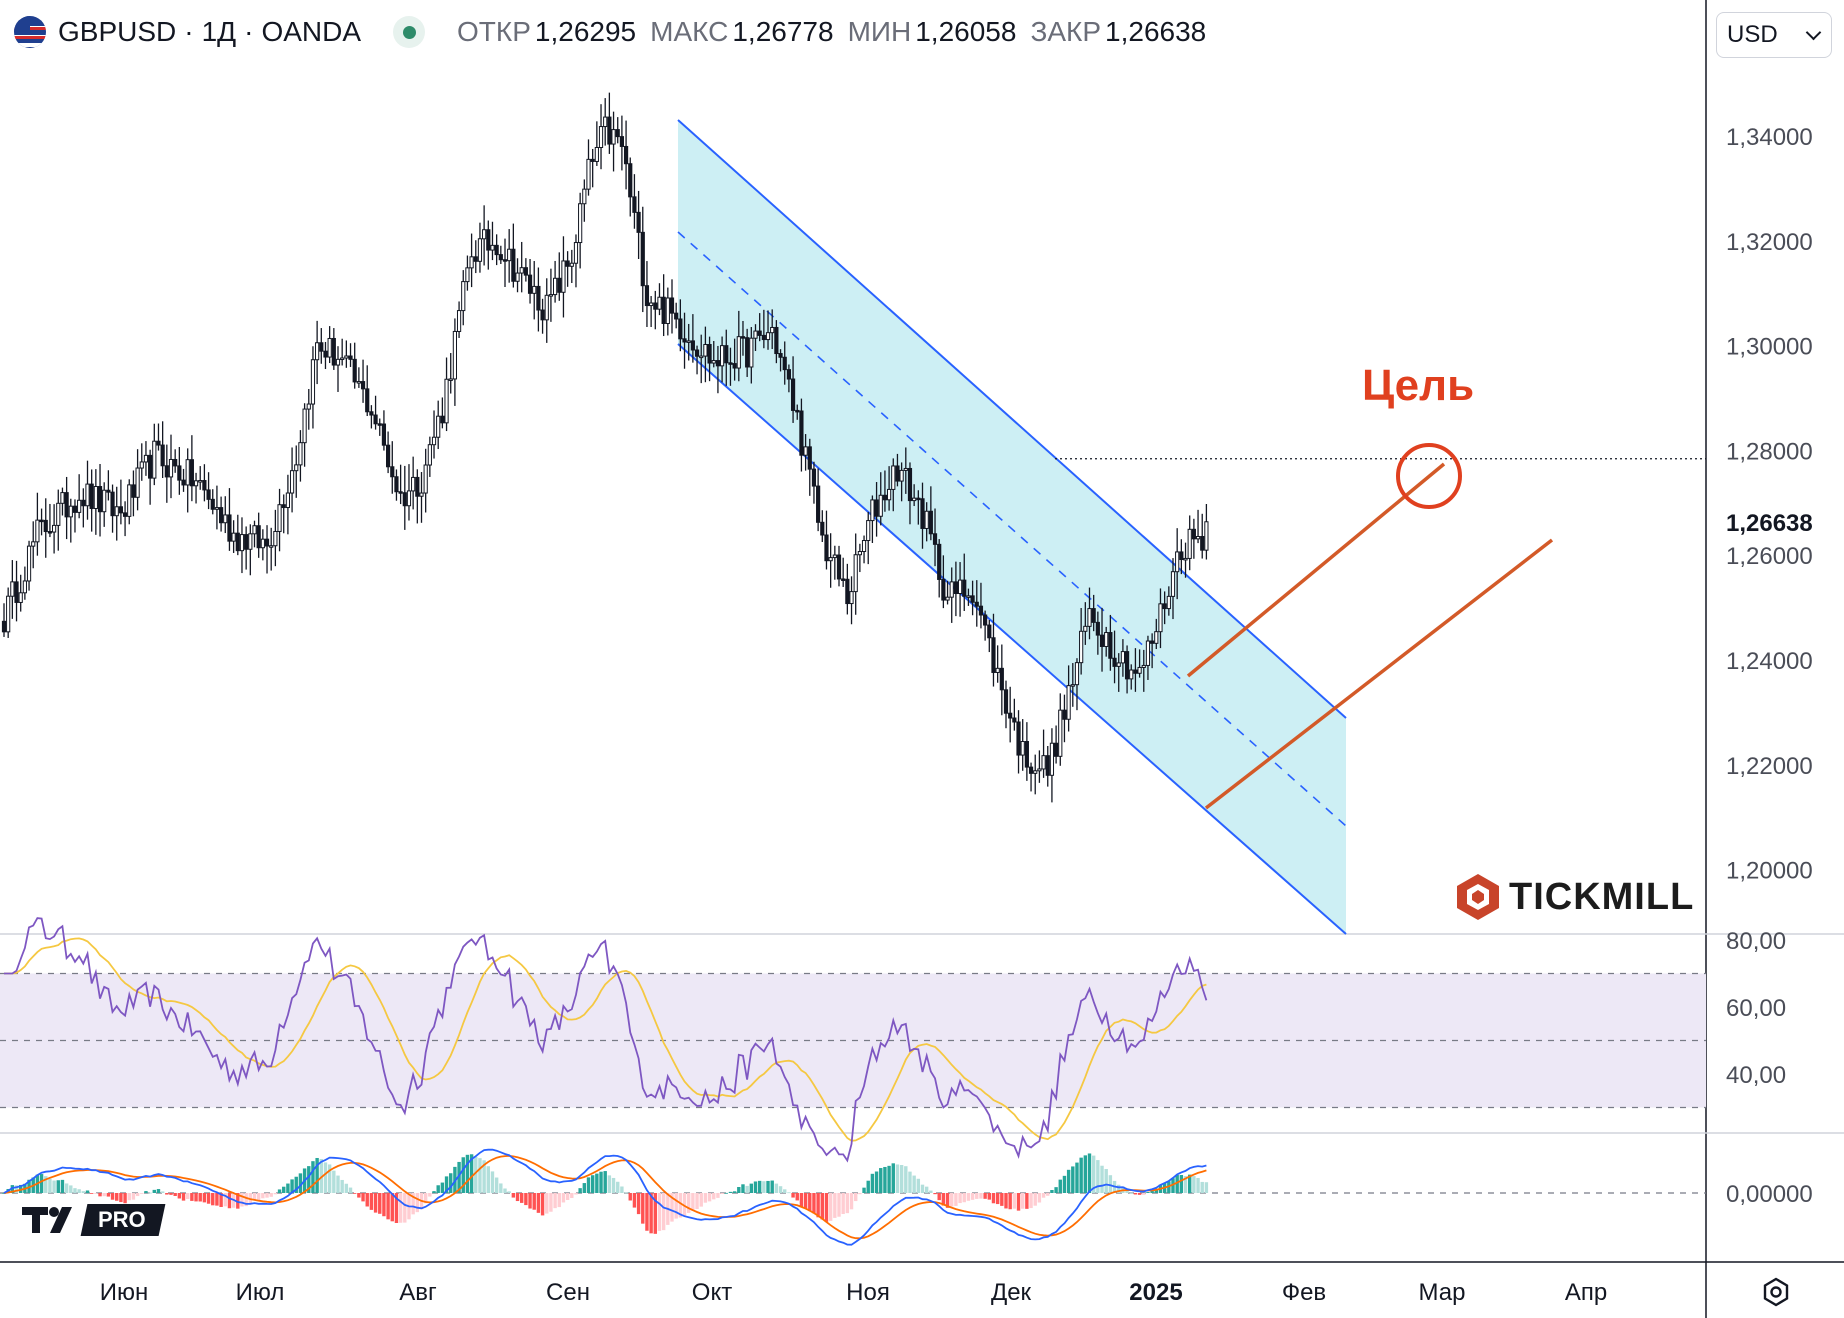 The width and height of the screenshot is (1844, 1318). I want to click on interval-label: 1Д, so click(219, 31).